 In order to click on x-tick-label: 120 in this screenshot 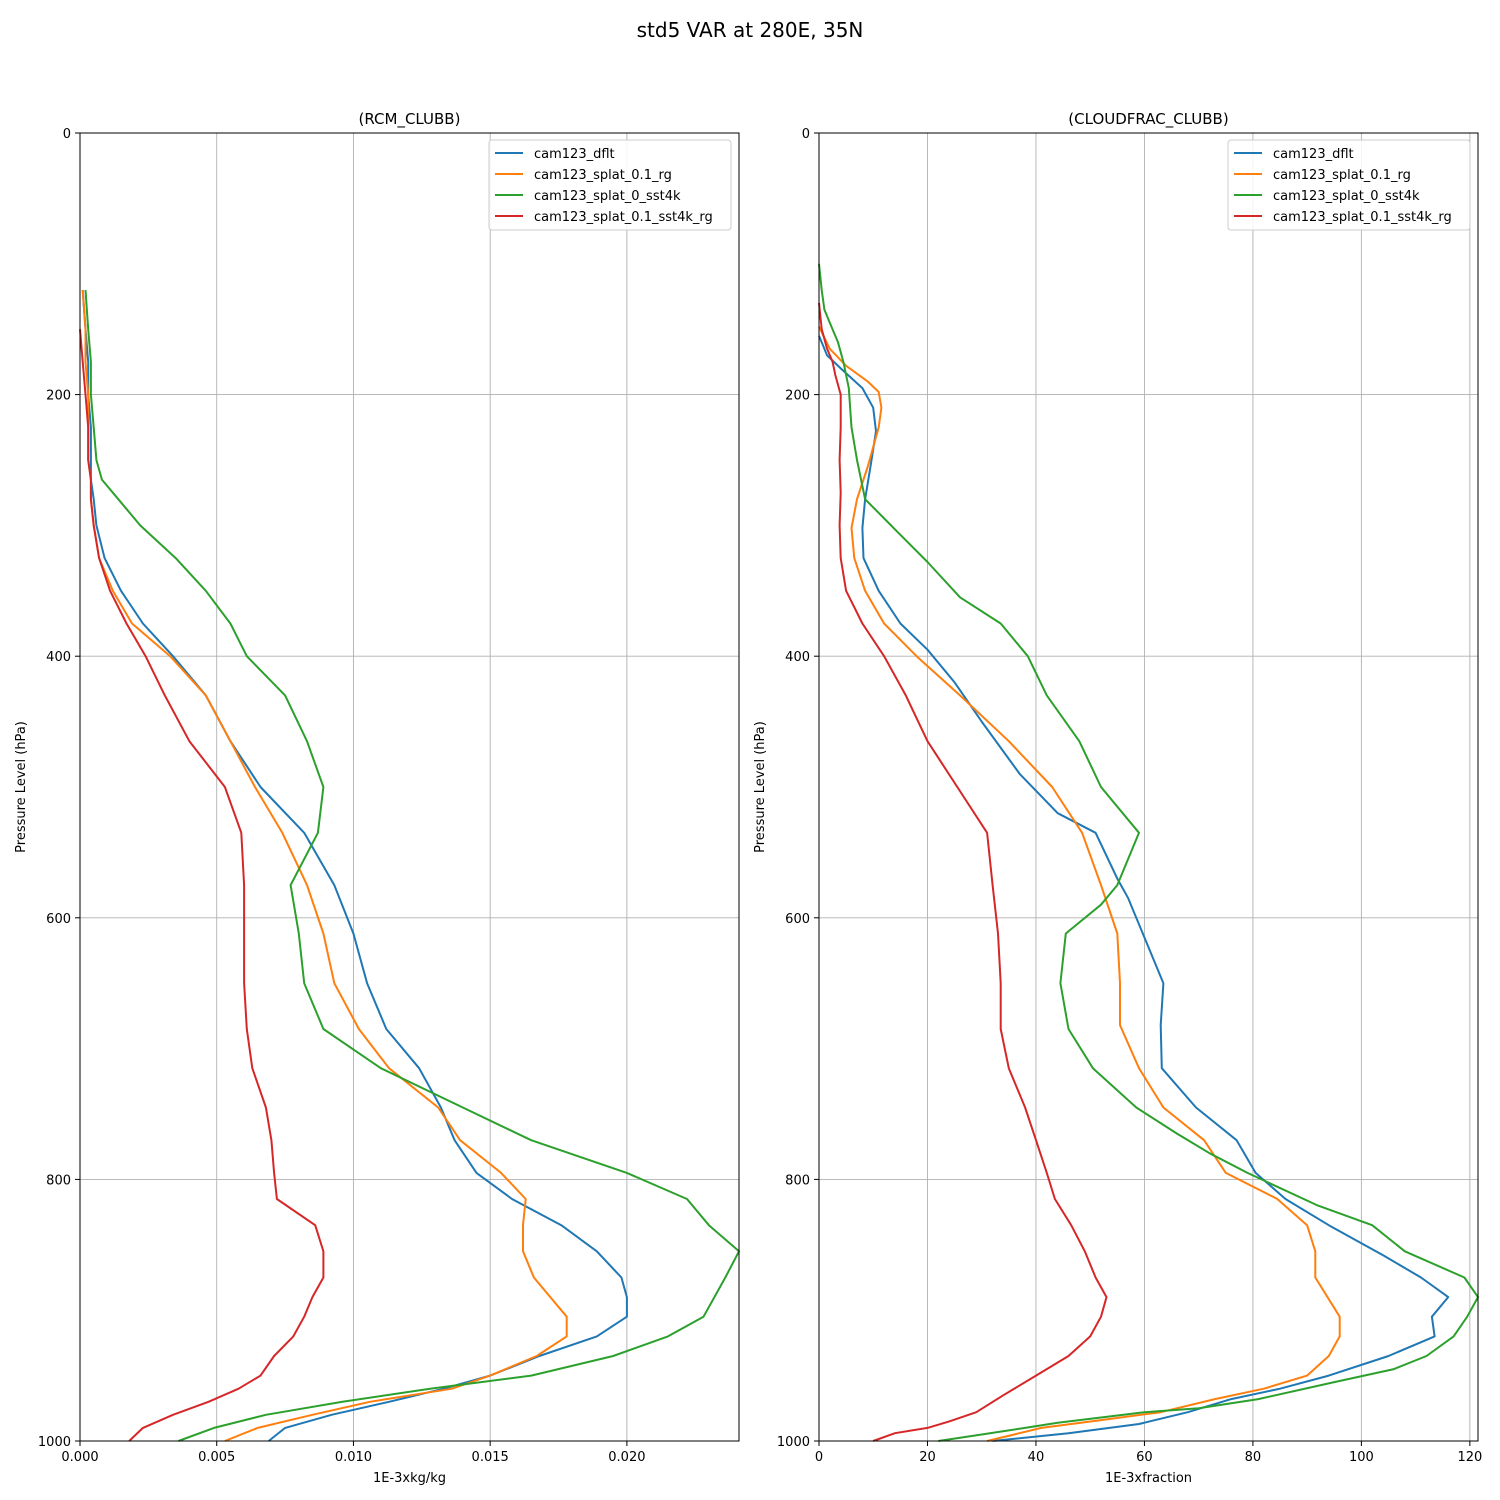, I will do `click(1469, 1457)`.